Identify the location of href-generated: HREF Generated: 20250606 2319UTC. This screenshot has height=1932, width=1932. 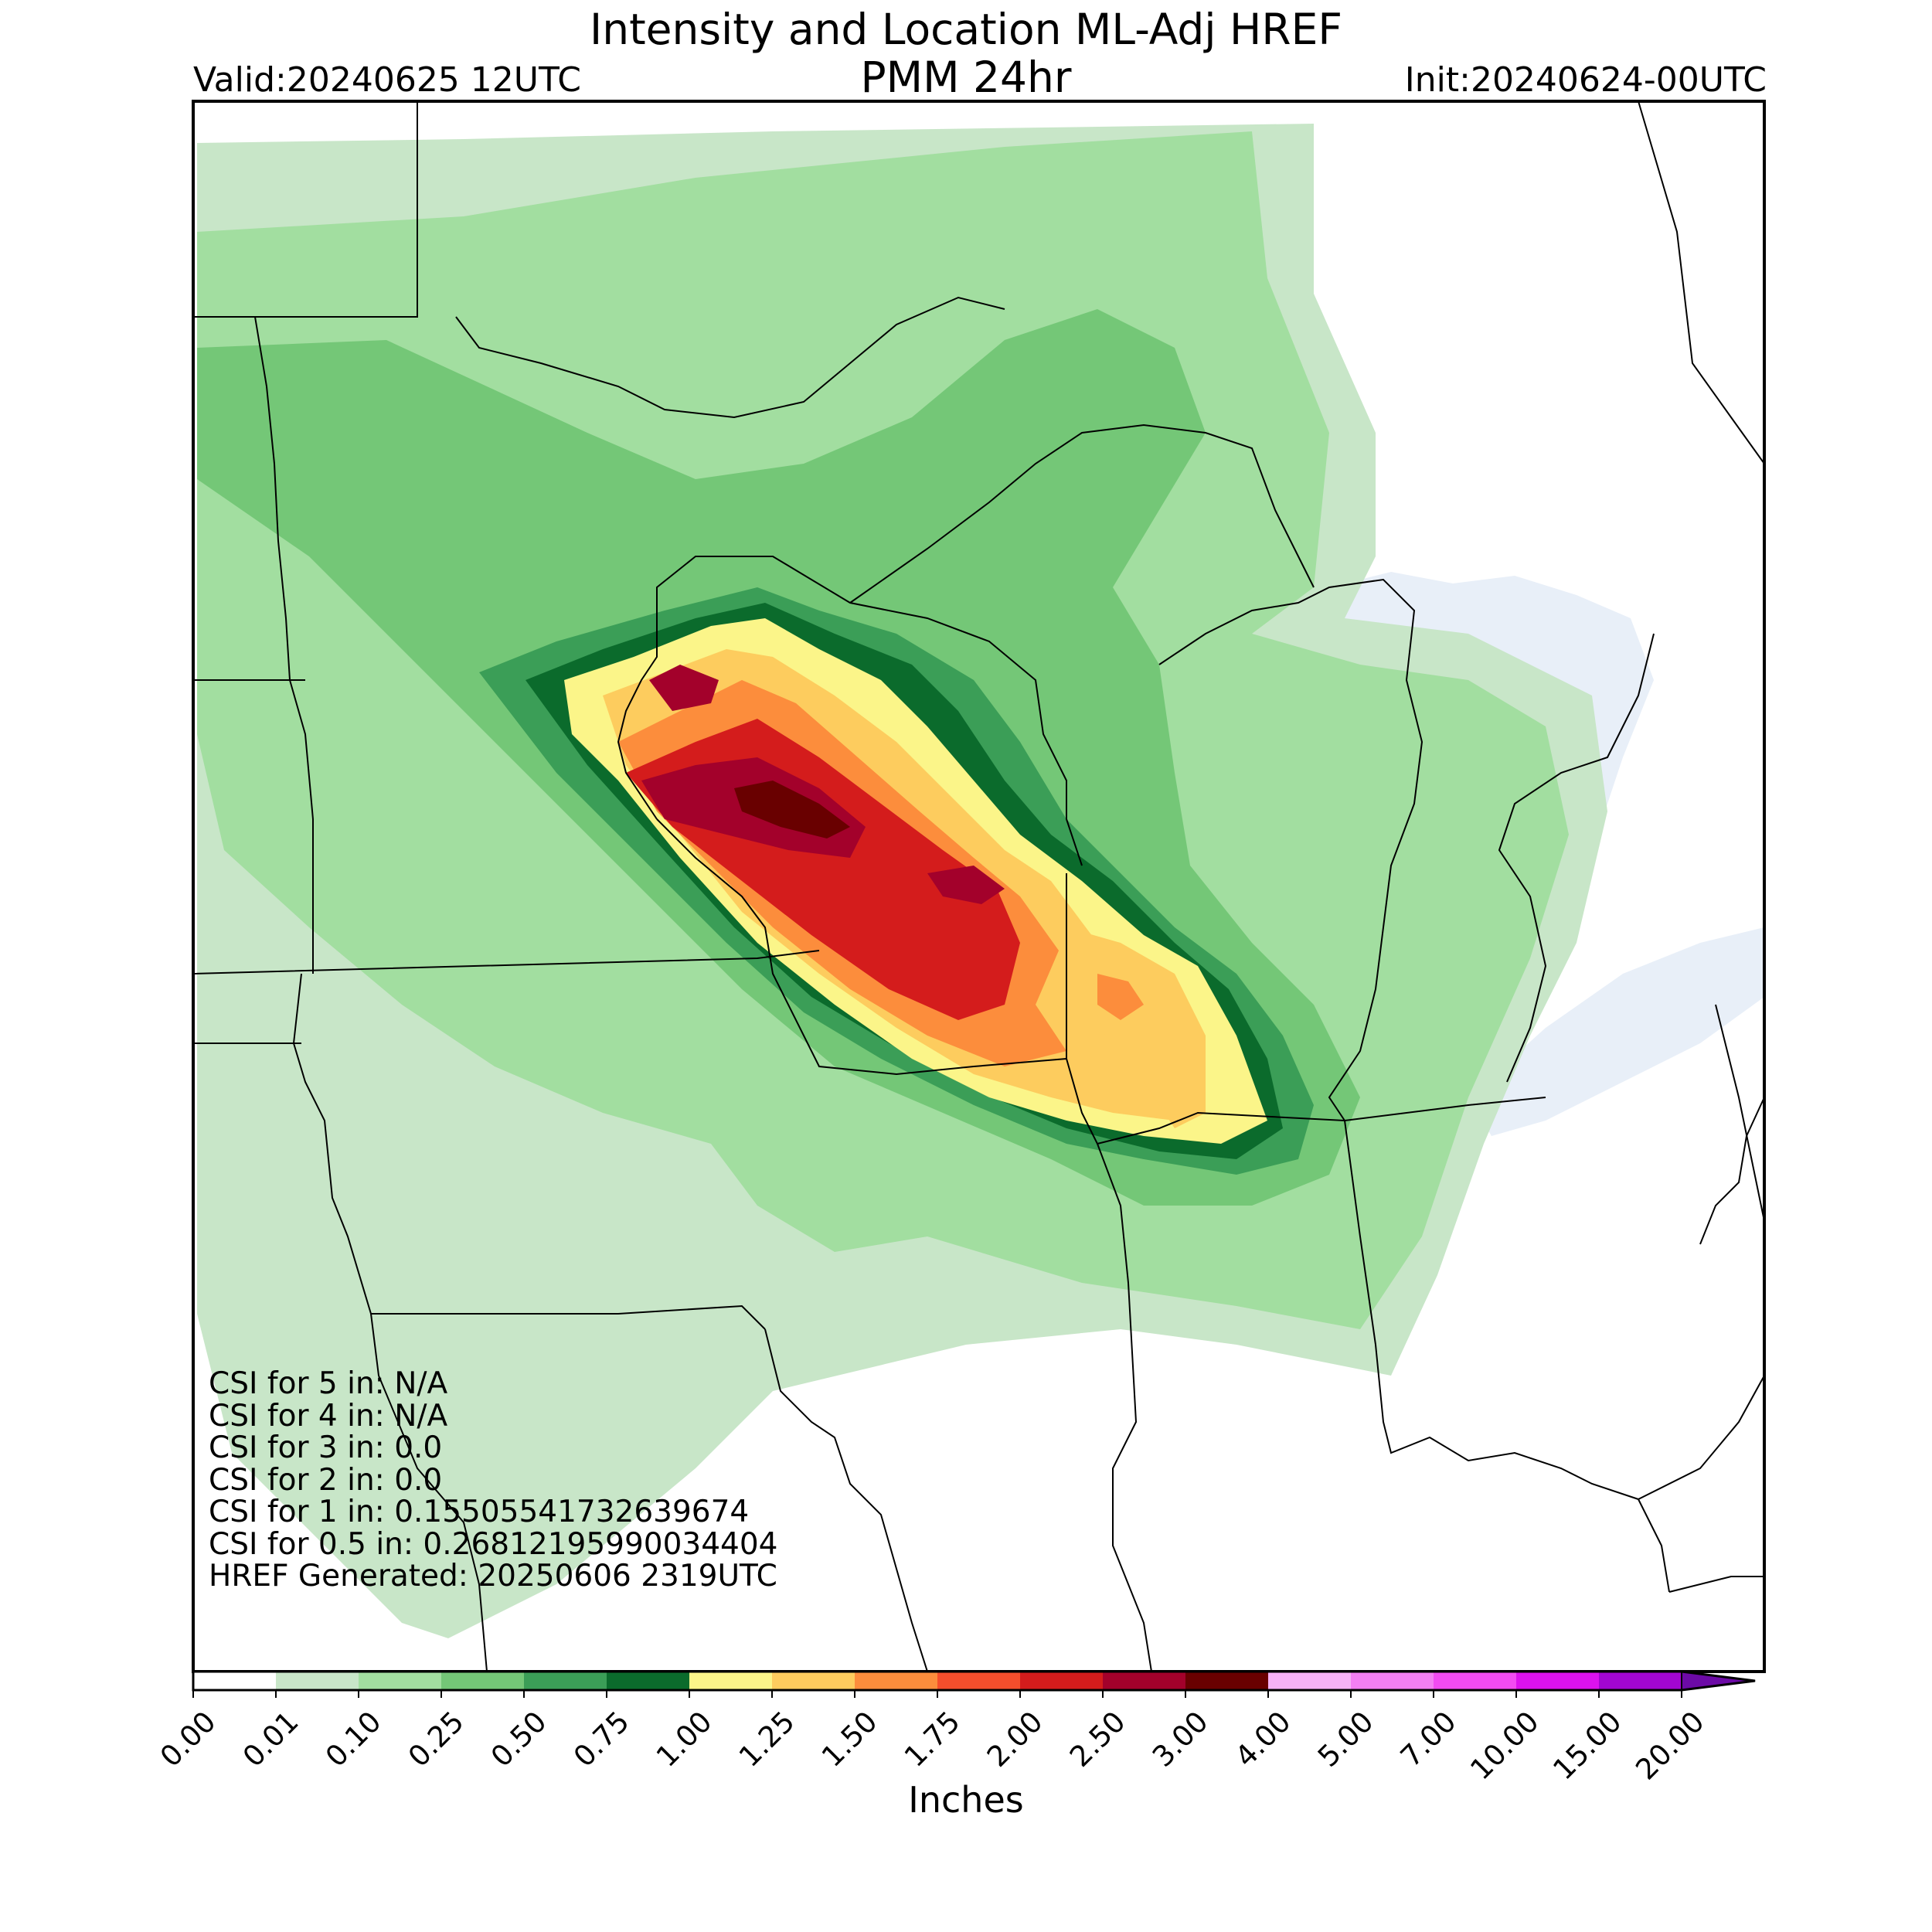
(493, 1576).